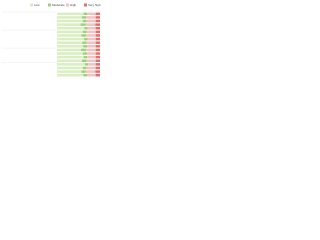 The width and height of the screenshot is (320, 240). What do you see at coordinates (51, 40) in the screenshot?
I see `chart: Low Moderate High Very high` at bounding box center [51, 40].